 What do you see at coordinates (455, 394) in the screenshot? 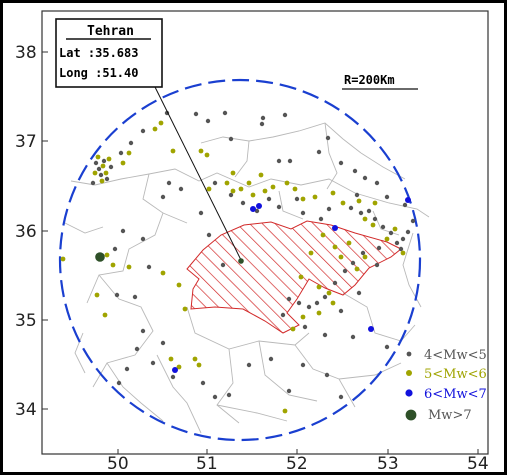
I see `legend-label-mw-6-7: 6<Mw<7` at bounding box center [455, 394].